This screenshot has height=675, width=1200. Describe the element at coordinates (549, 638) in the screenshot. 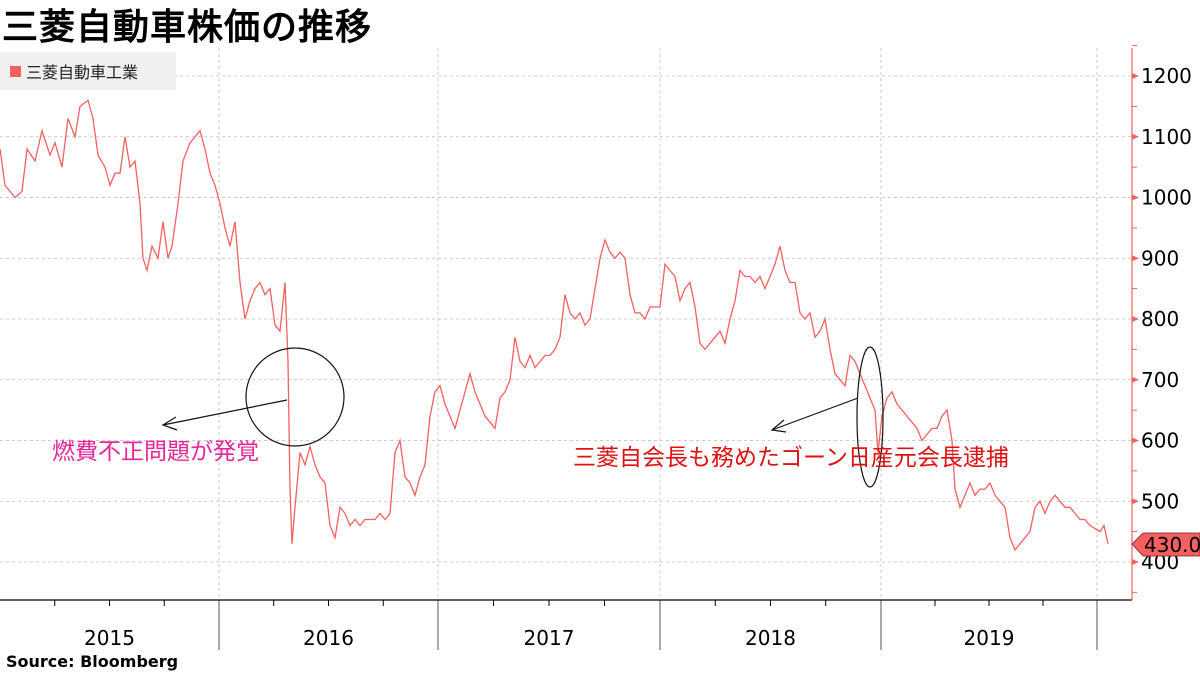

I see `x-tick-label: 2017` at that location.